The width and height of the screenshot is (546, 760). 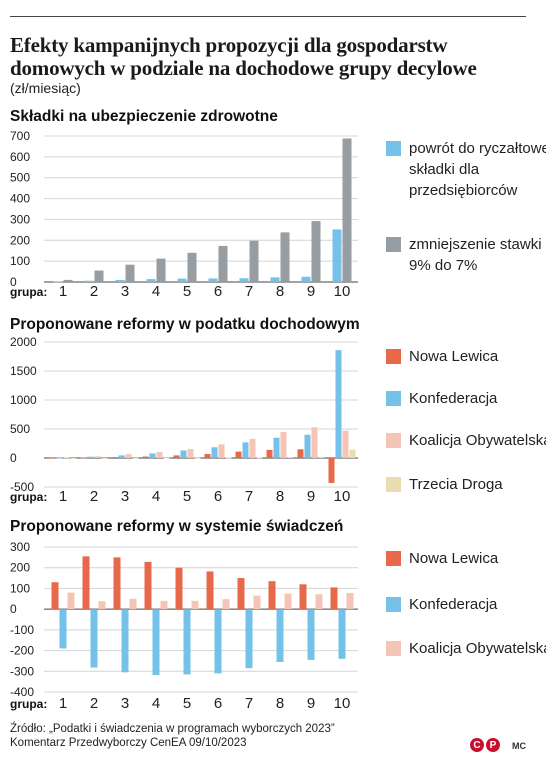 What do you see at coordinates (22, 692) in the screenshot?
I see `y-tick-label: -400` at bounding box center [22, 692].